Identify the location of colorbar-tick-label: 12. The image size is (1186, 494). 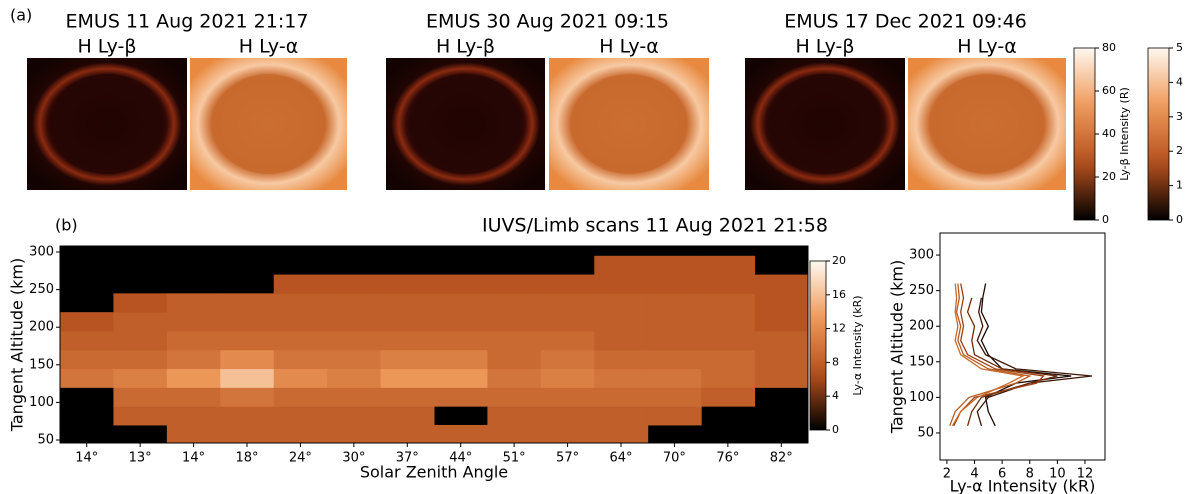
(839, 328).